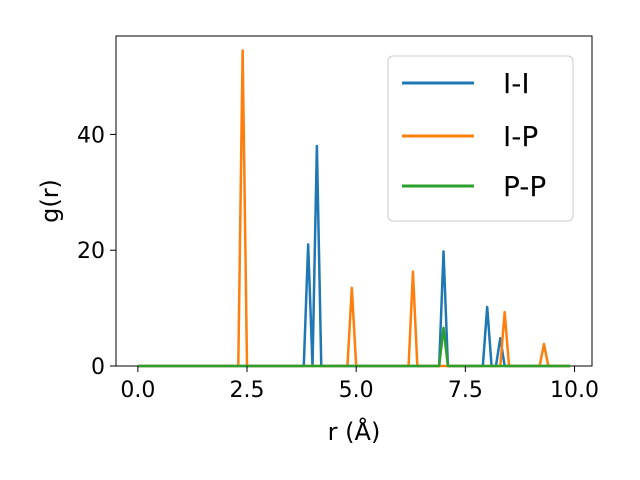 The height and width of the screenshot is (480, 640). I want to click on x-tick-label: 10.0, so click(574, 390).